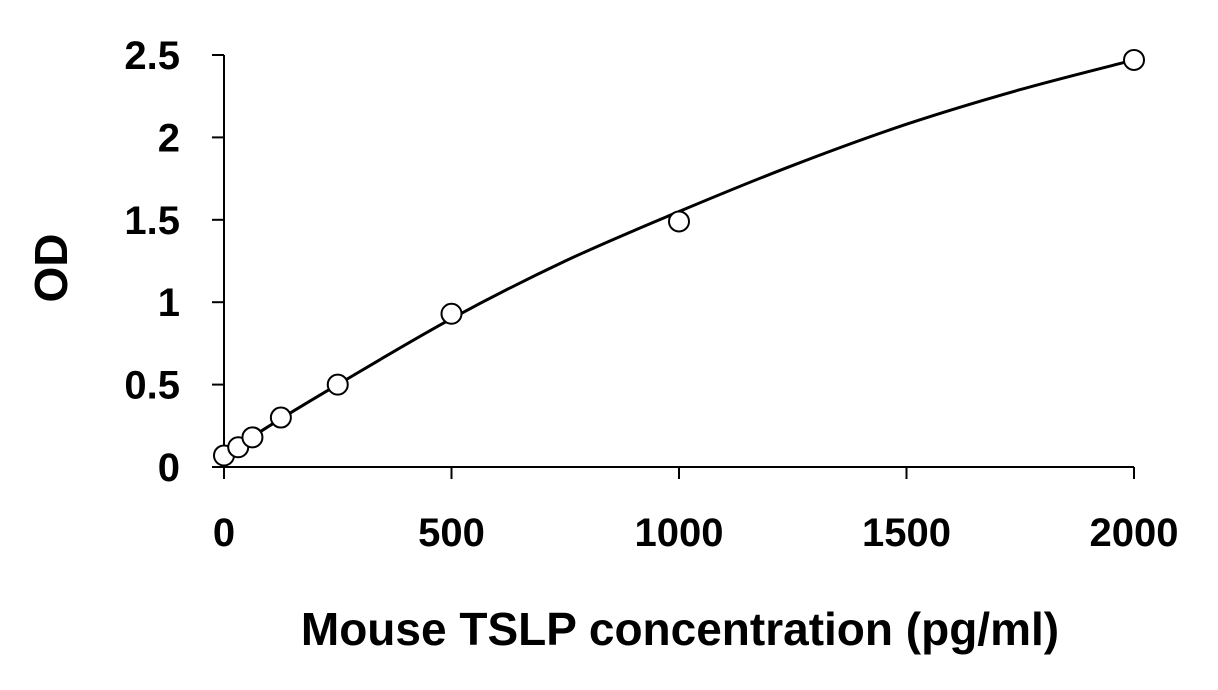 This screenshot has width=1218, height=690. What do you see at coordinates (152, 386) in the screenshot?
I see `y-tick-label: 0.5` at bounding box center [152, 386].